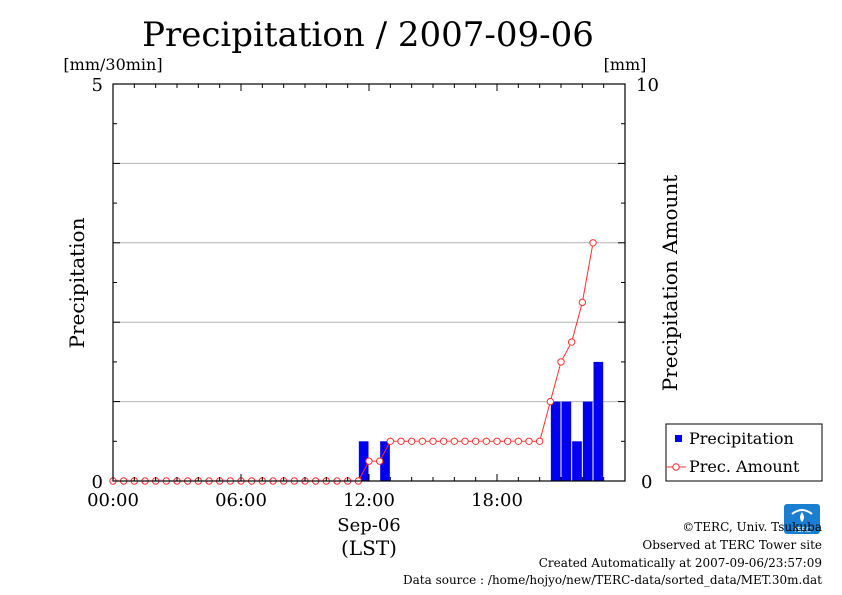 This screenshot has height=595, width=842. Describe the element at coordinates (112, 64) in the screenshot. I see `left-axis-unit: [mm/30min]` at that location.